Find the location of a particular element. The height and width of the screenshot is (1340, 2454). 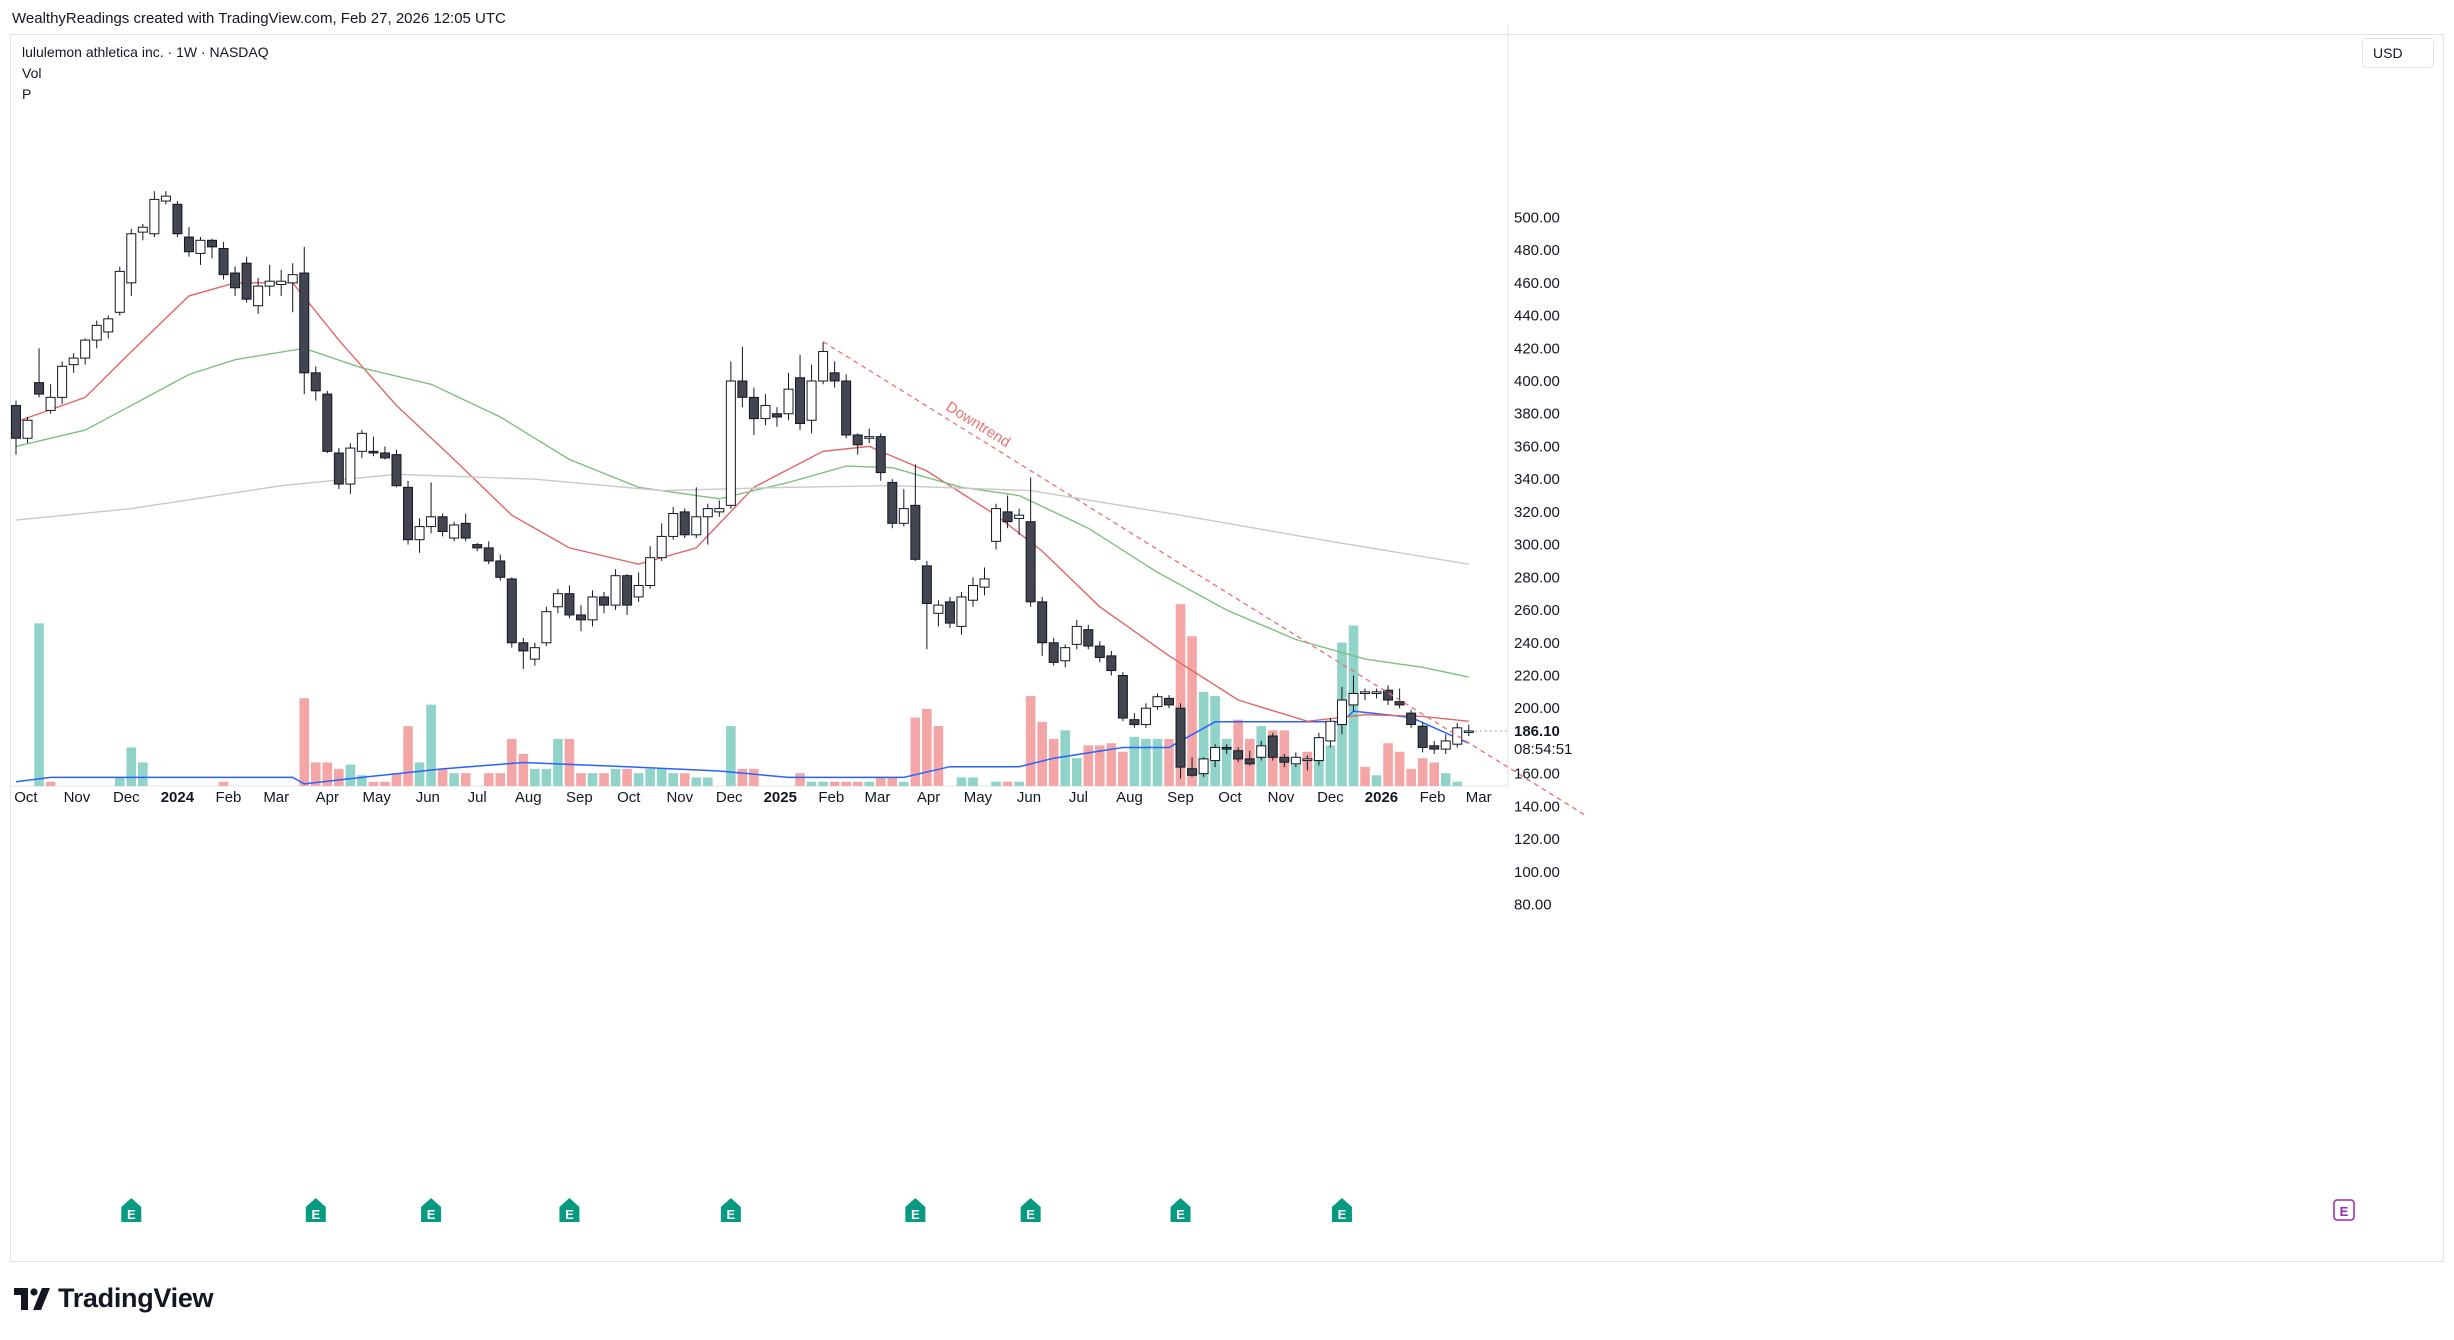

earnings-marker-icon: E is located at coordinates (915, 1210).